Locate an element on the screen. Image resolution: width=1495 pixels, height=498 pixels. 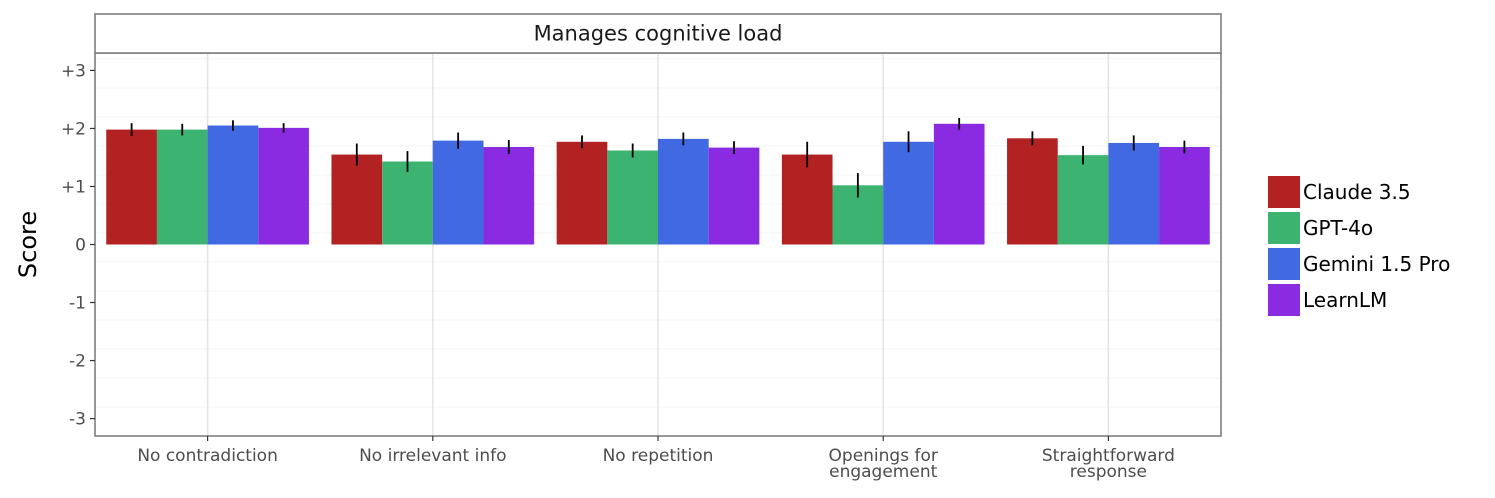
y-axis-ticks: +3 +2 +1 0 -1 -2 -3 is located at coordinates (78, 245).